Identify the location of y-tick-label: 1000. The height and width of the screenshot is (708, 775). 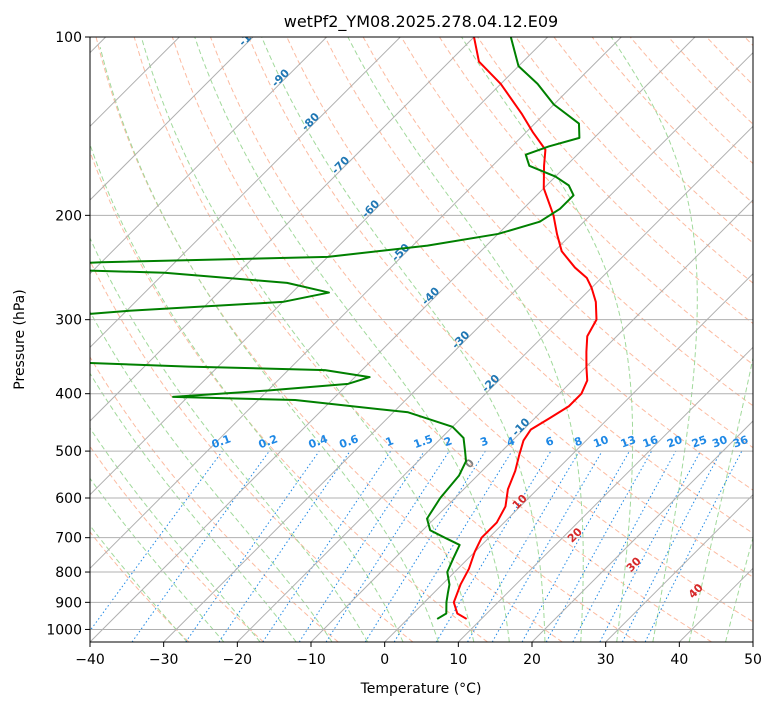
(64, 630).